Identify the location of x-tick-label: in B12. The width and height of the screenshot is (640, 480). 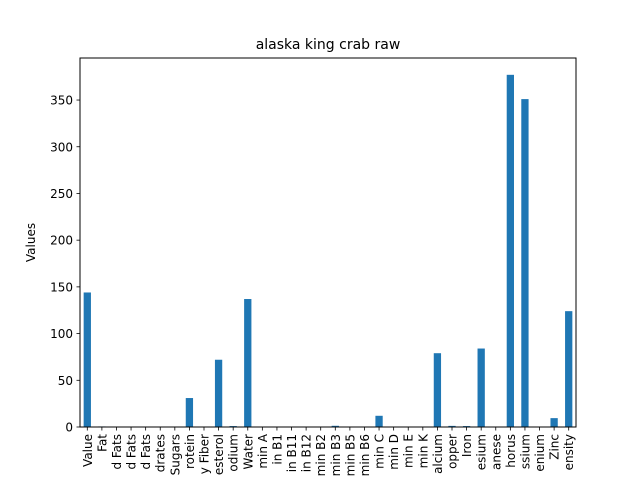
(307, 453).